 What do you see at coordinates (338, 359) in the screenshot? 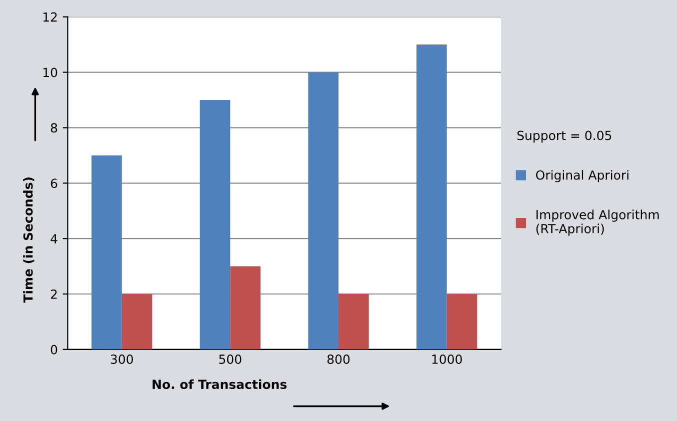
I see `x-tick-label: 800` at bounding box center [338, 359].